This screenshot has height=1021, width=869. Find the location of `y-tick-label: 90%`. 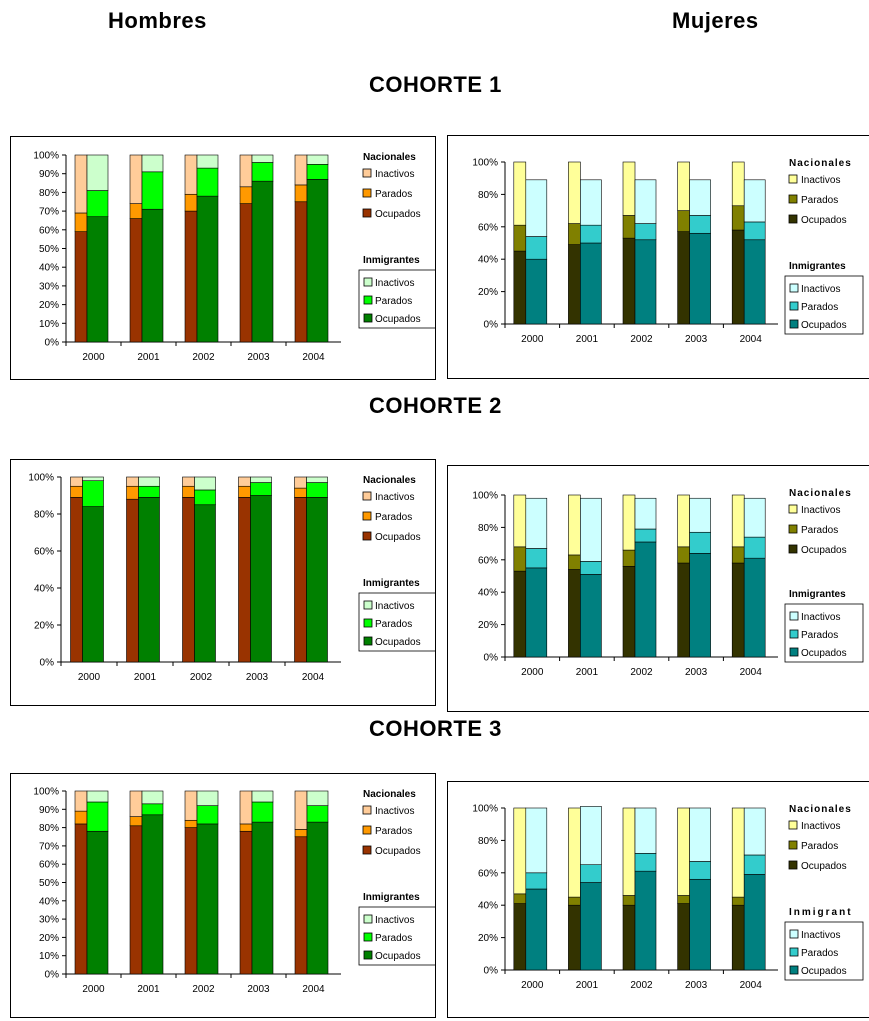

y-tick-label: 90% is located at coordinates (49, 810).